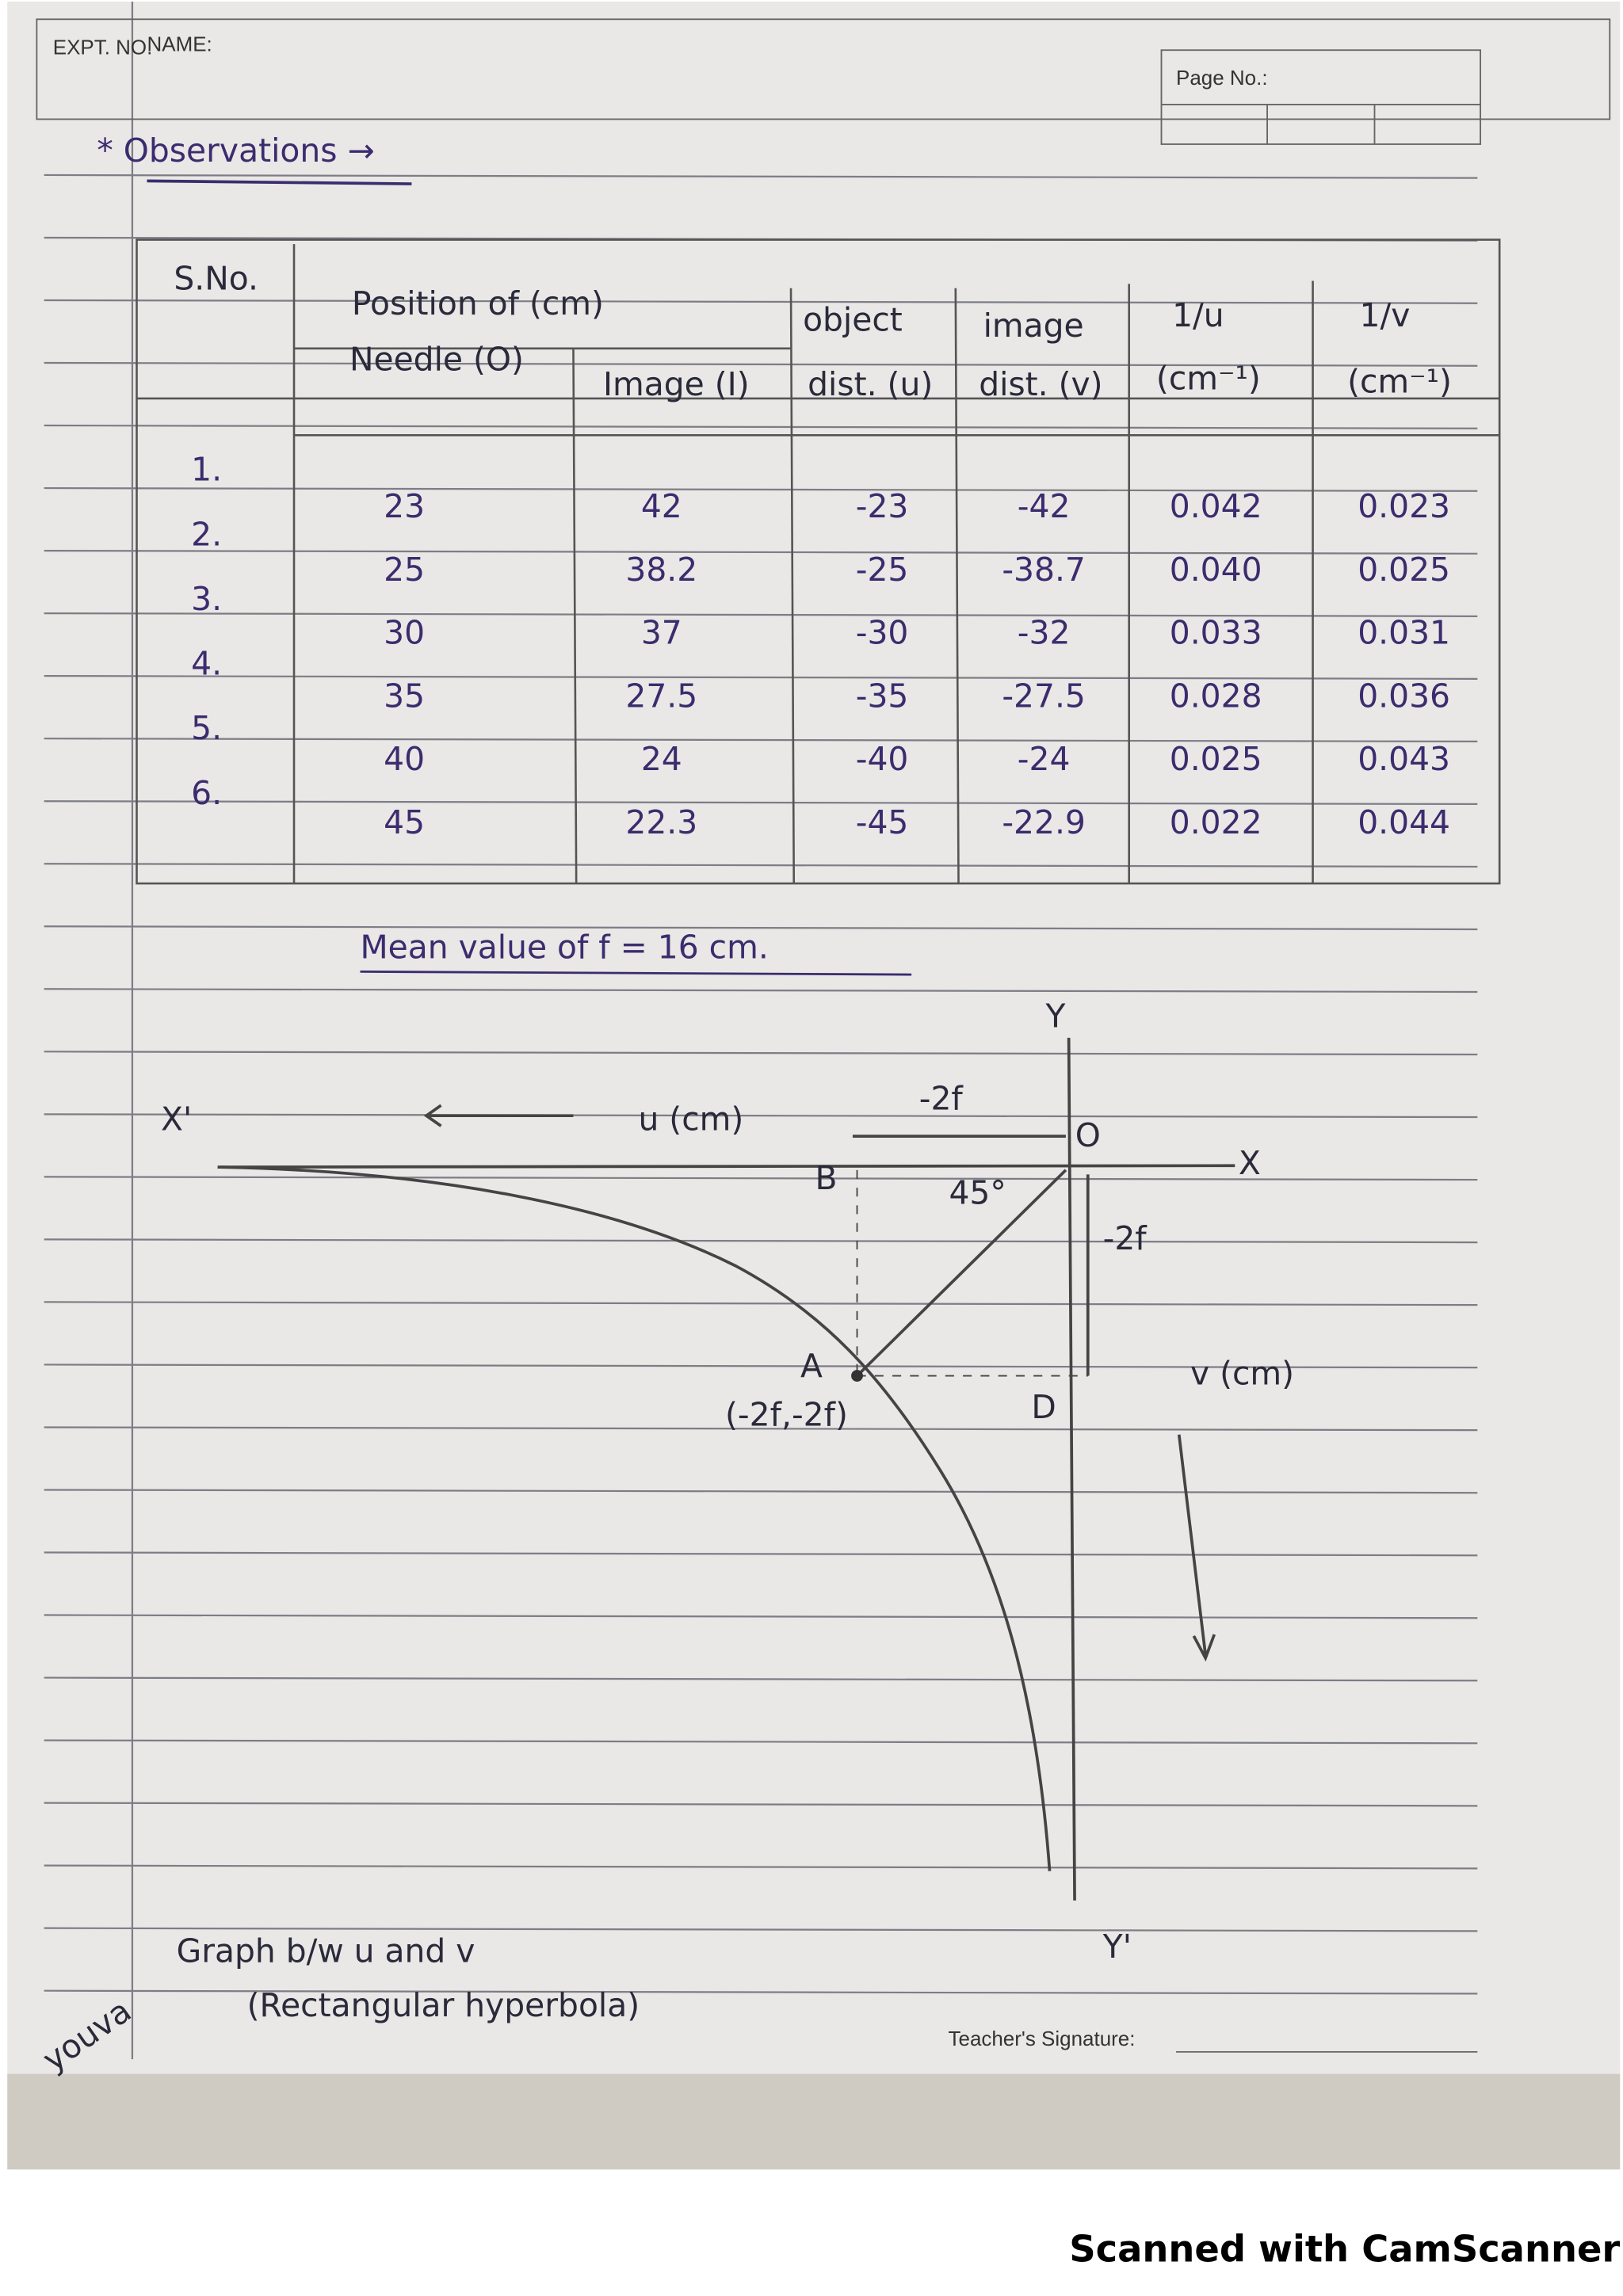  Describe the element at coordinates (726, 1166) in the screenshot. I see `x-axis` at that location.